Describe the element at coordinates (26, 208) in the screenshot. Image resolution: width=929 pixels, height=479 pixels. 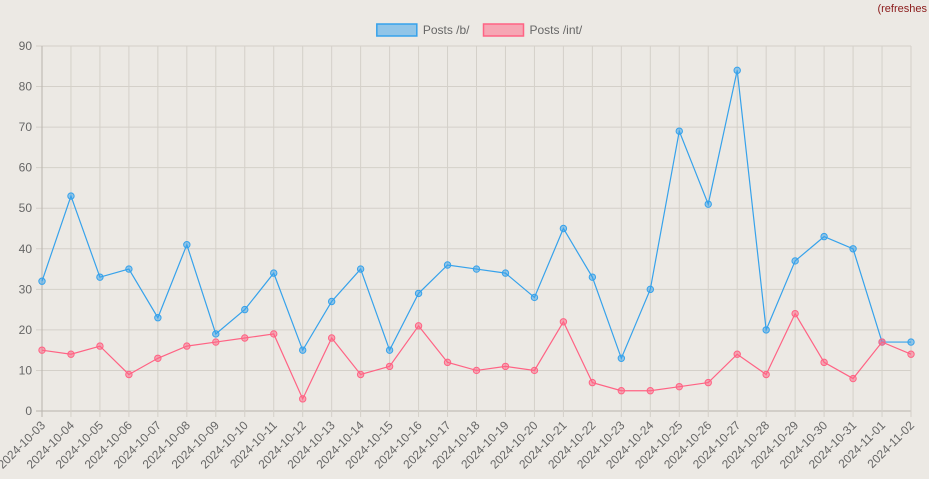
I see `y-tick-label: 50` at that location.